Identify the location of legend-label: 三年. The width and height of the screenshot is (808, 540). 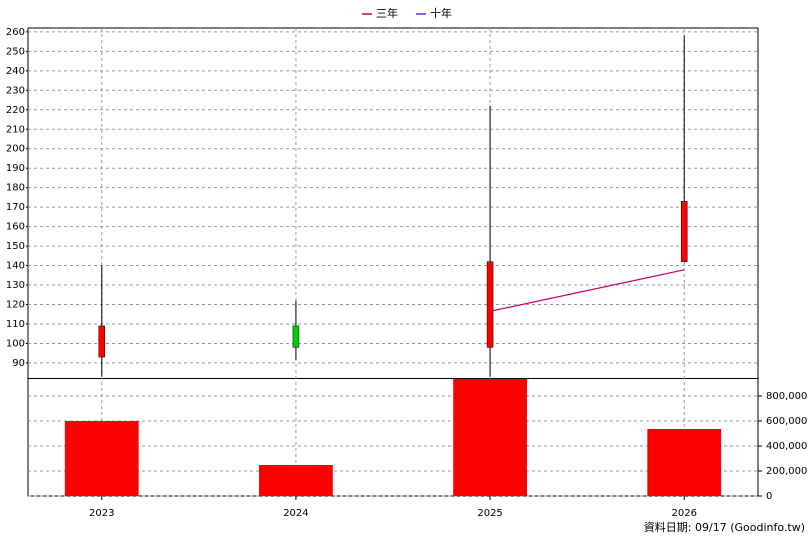
(387, 13).